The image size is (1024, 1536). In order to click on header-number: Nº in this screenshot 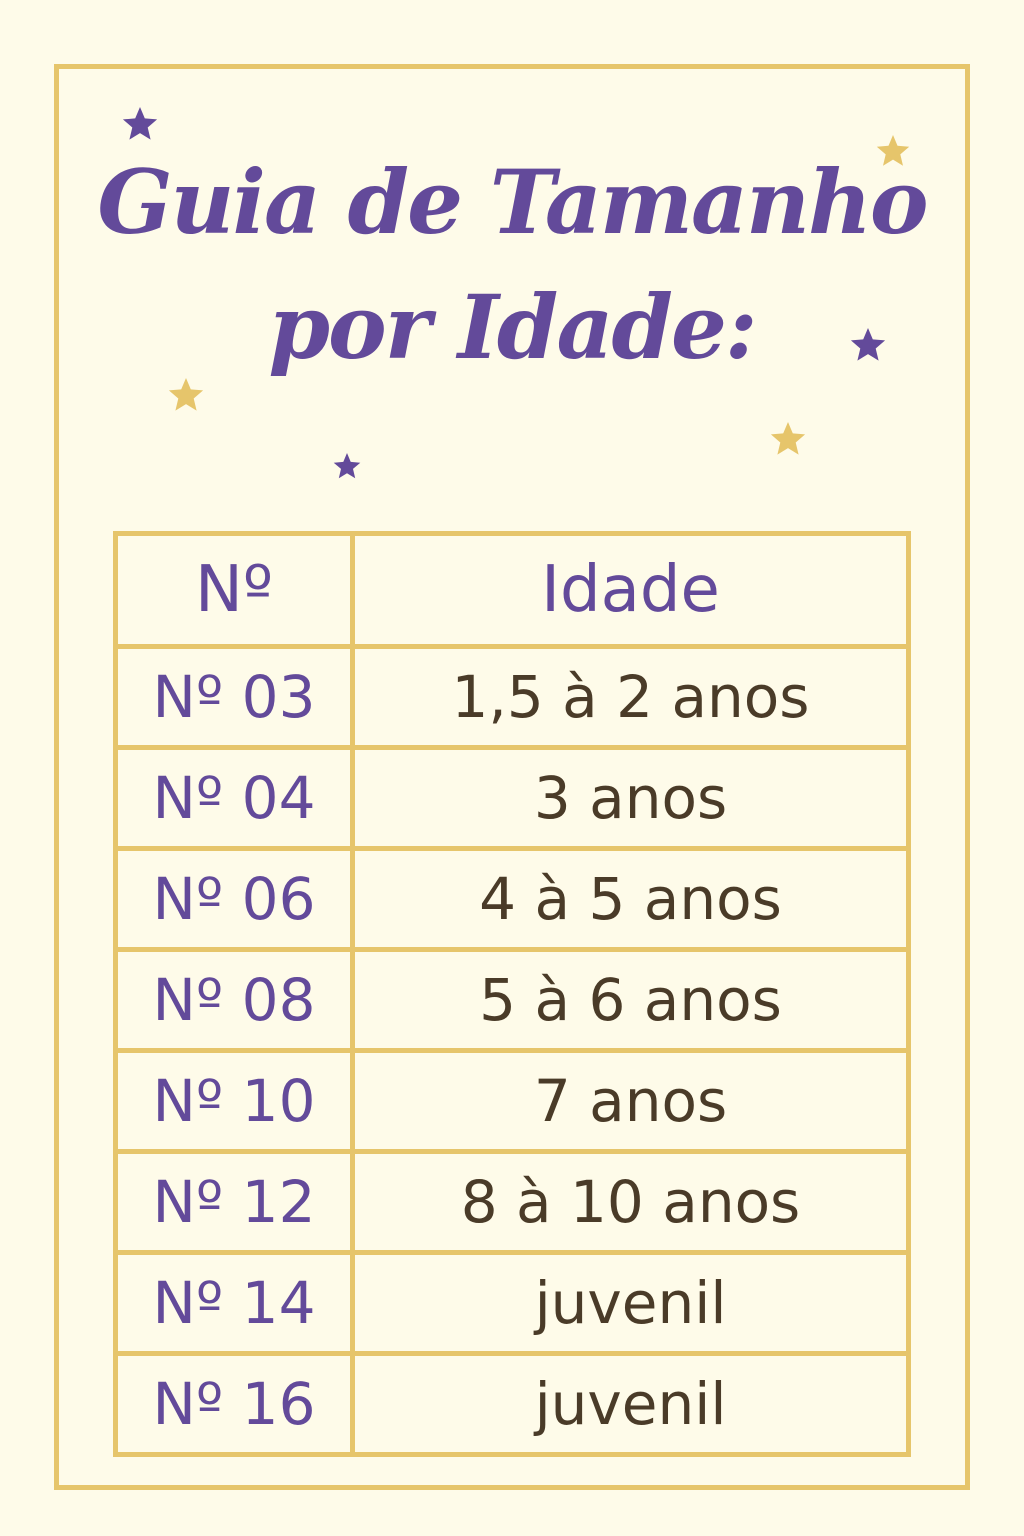, I will do `click(234, 590)`.